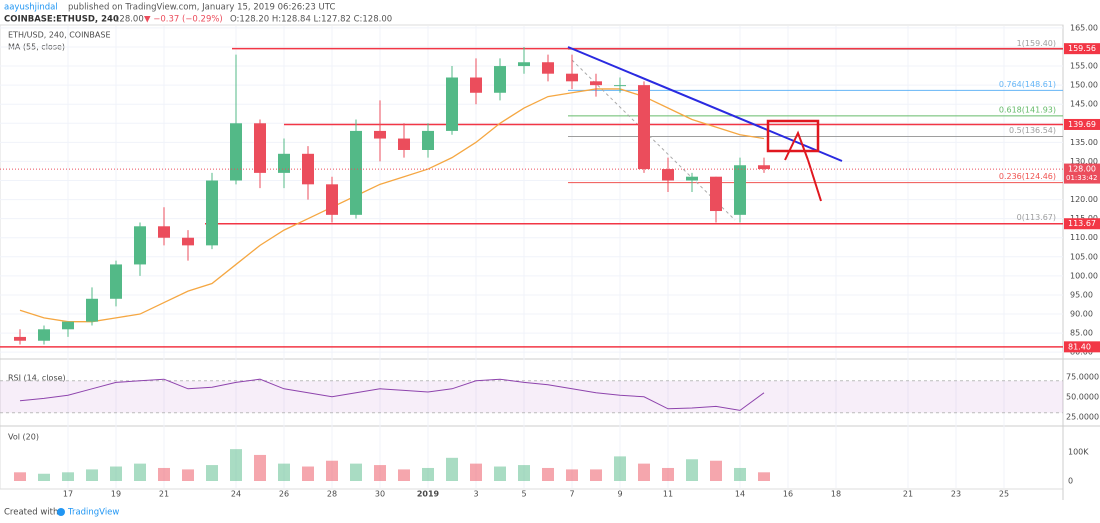 The height and width of the screenshot is (523, 1100). What do you see at coordinates (956, 494) in the screenshot?
I see `x-tick-label: 23` at bounding box center [956, 494].